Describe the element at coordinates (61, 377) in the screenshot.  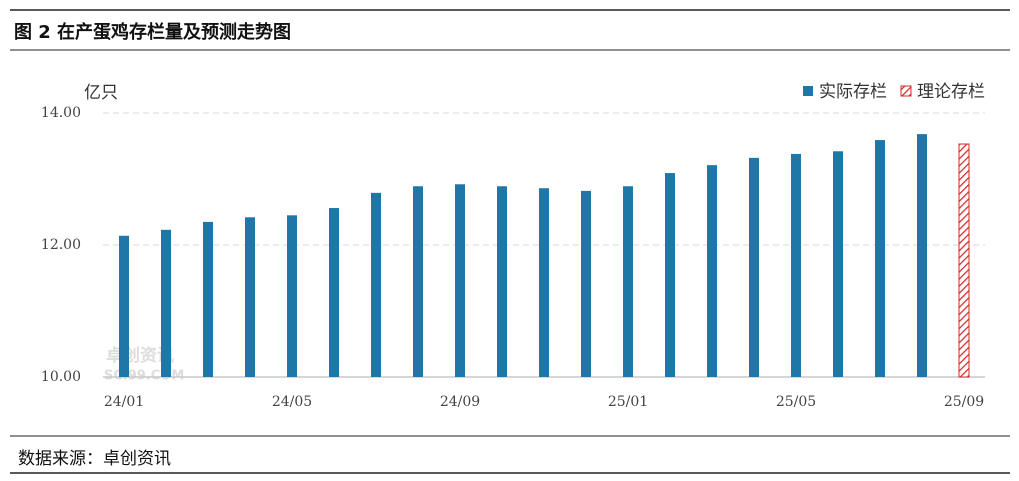
I see `y-tick-label: 10.00` at that location.